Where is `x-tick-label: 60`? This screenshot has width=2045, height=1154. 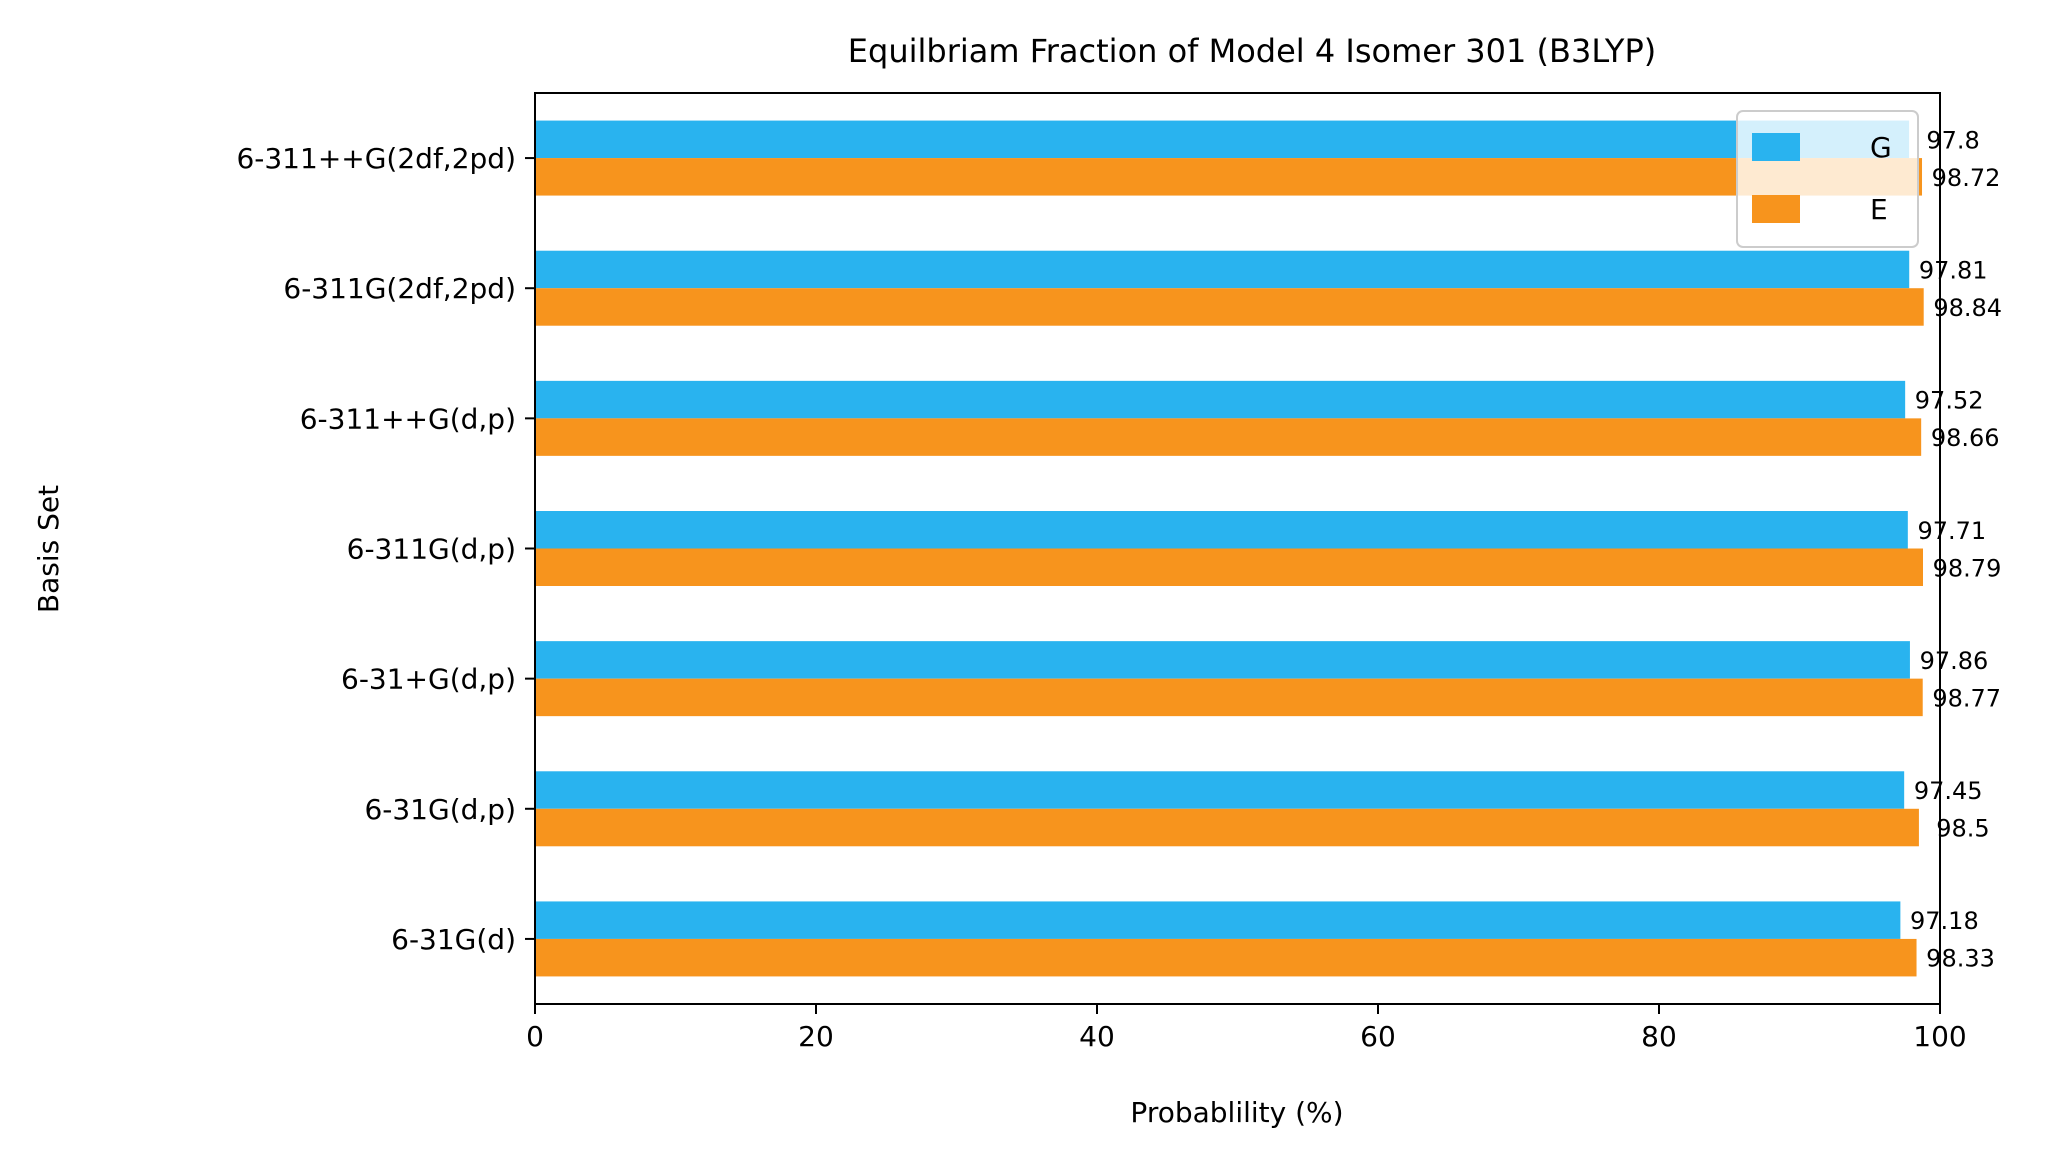
x-tick-label: 60 is located at coordinates (1378, 1036).